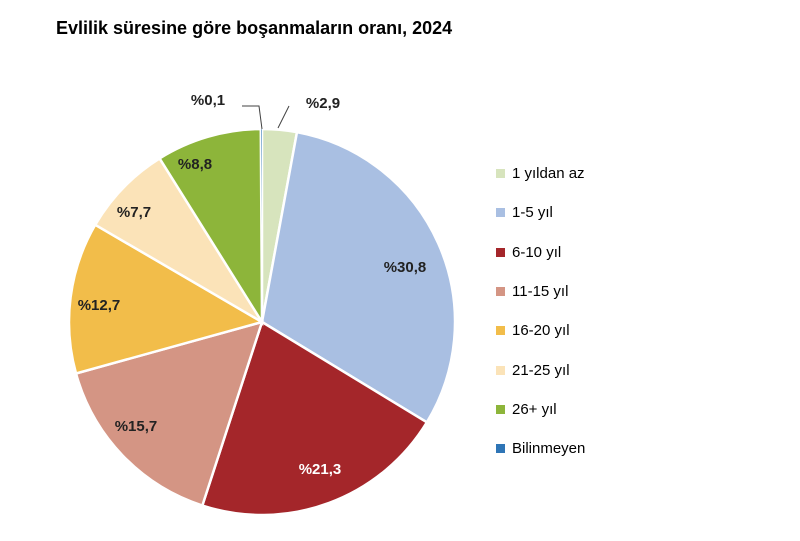  I want to click on legend-label: 1-5 yıl, so click(532, 213).